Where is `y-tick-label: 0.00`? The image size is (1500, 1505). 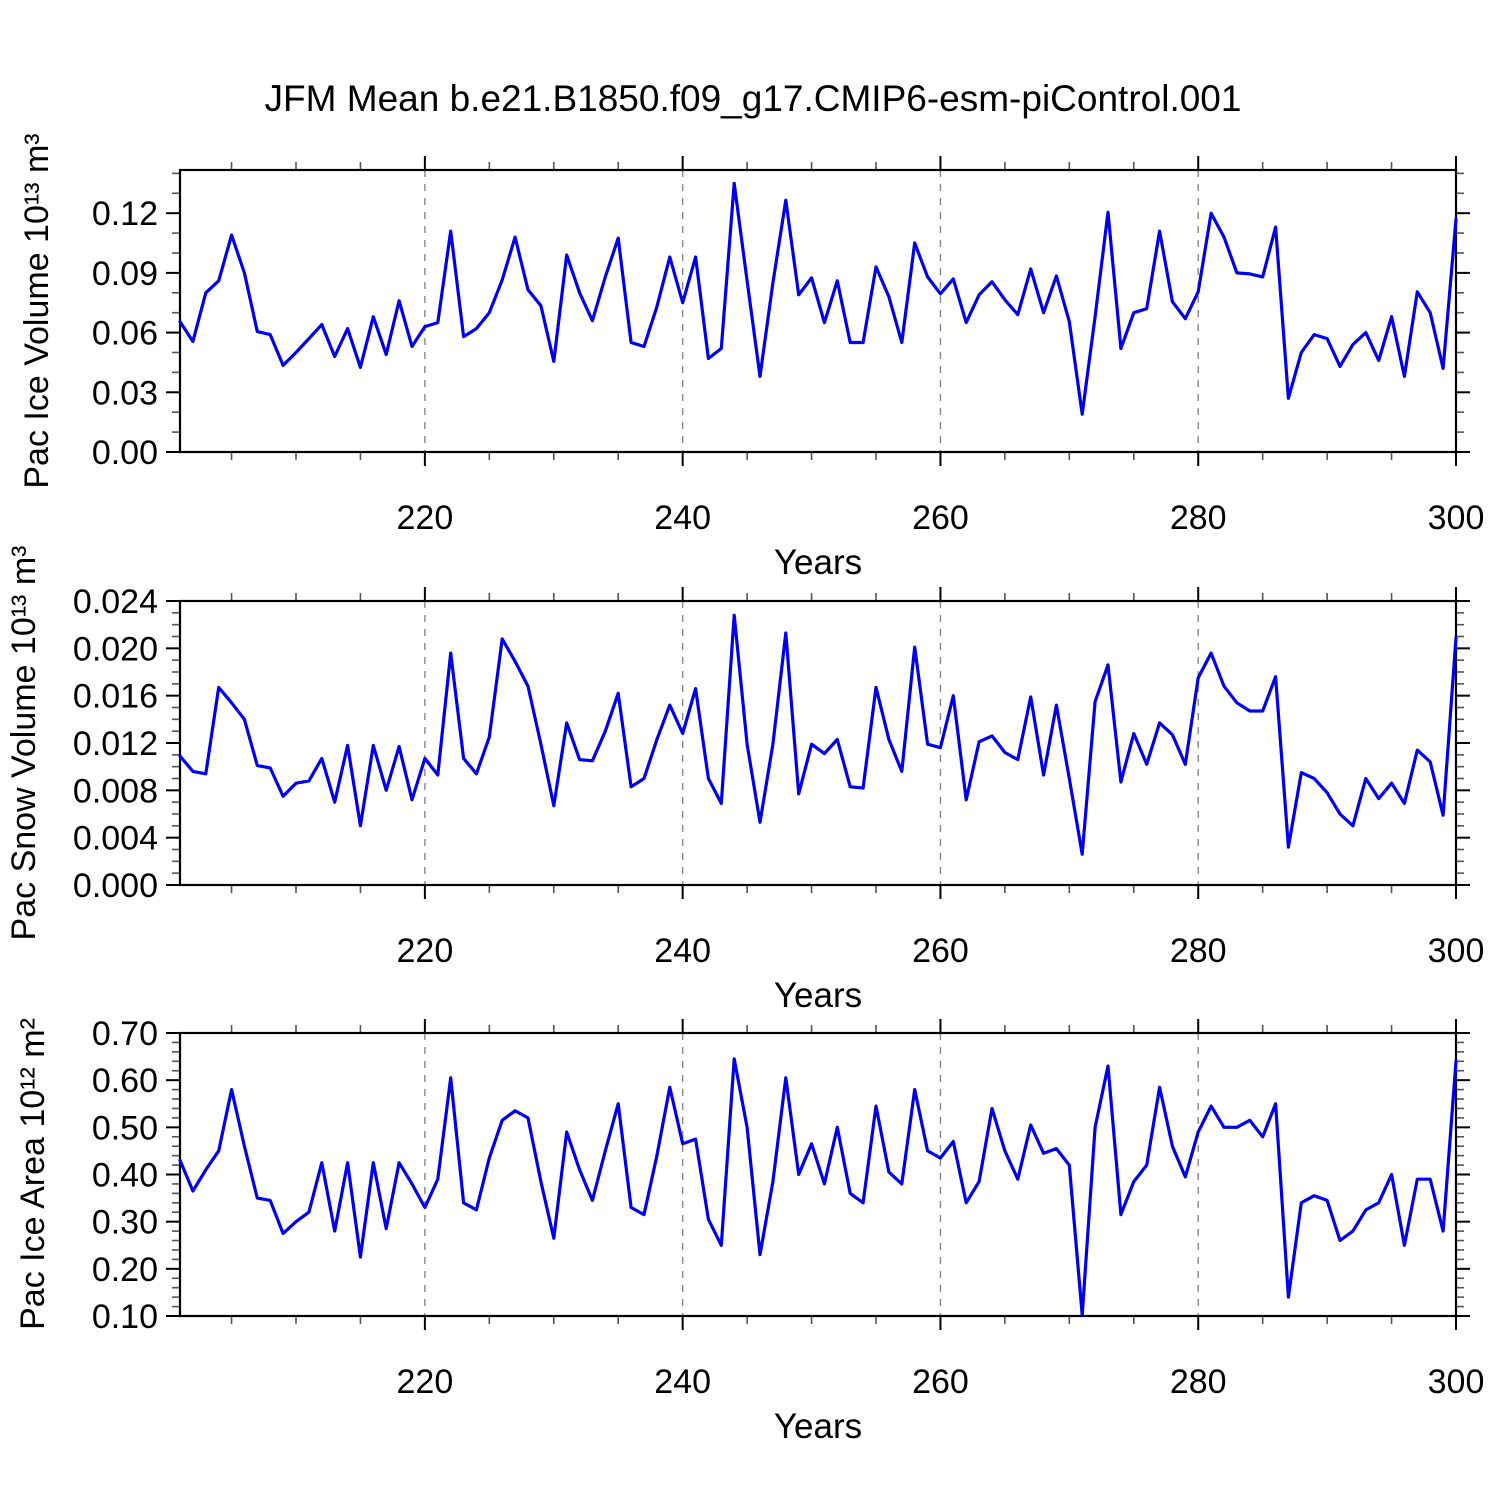
y-tick-label: 0.00 is located at coordinates (125, 453).